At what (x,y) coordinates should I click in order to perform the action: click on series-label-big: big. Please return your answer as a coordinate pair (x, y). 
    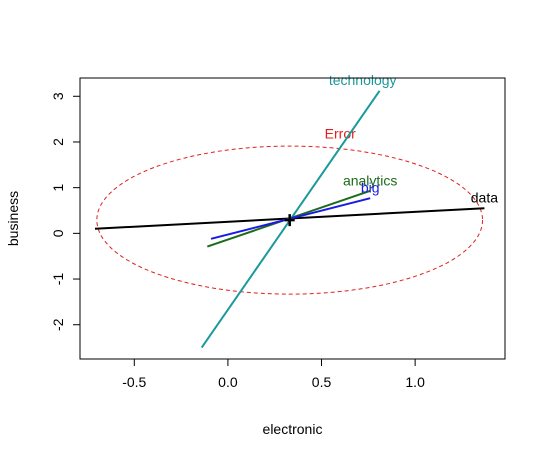
    Looking at the image, I should click on (370, 188).